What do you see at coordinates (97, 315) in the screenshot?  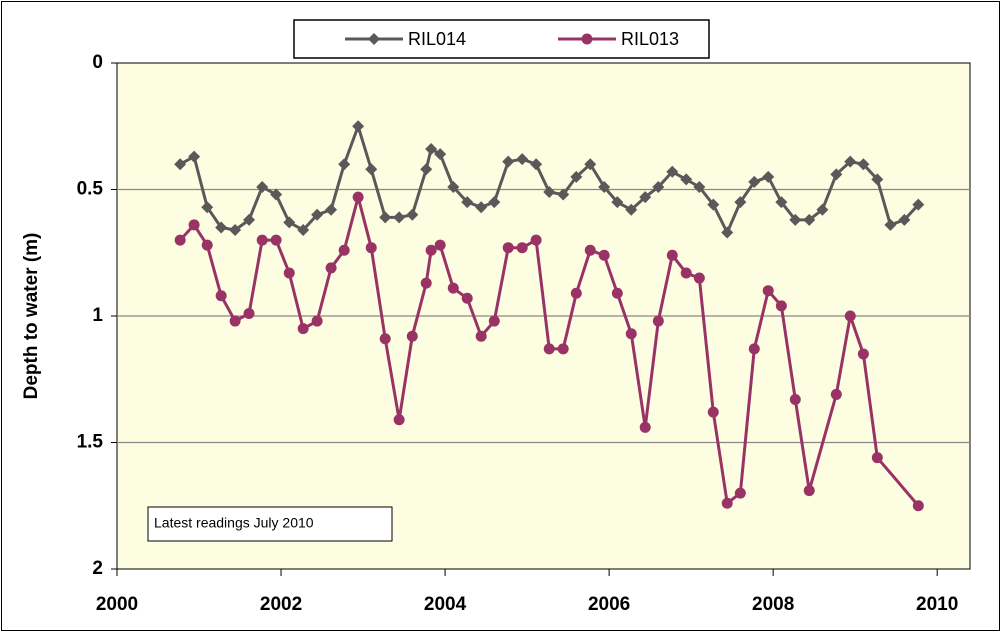 I see `y-tick-label: 1` at bounding box center [97, 315].